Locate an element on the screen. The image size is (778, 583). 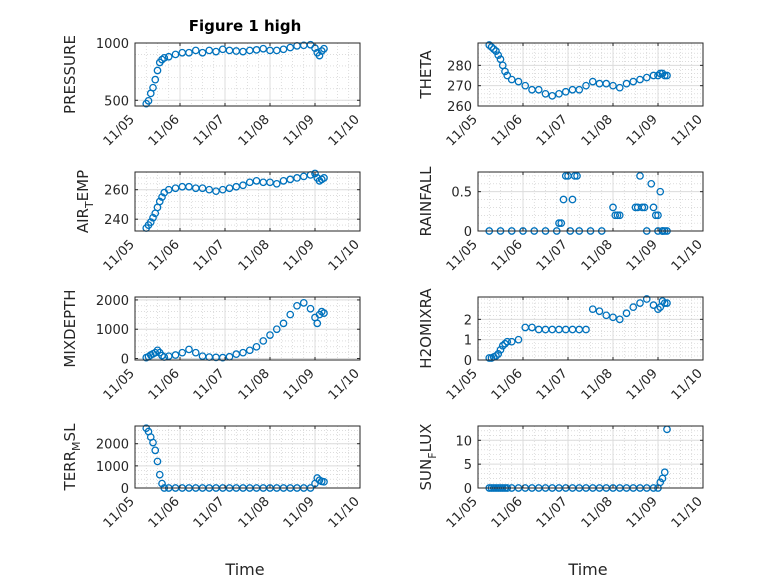
y-axis-label: THETA is located at coordinates (426, 75).